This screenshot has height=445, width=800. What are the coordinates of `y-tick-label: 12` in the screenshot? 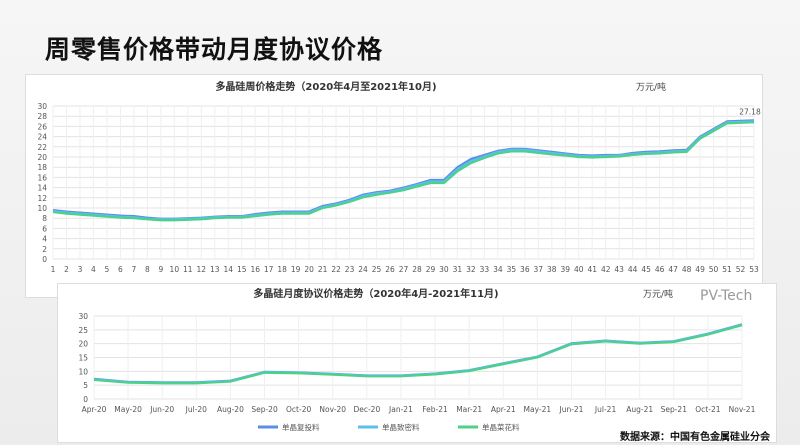 It's located at (42, 198).